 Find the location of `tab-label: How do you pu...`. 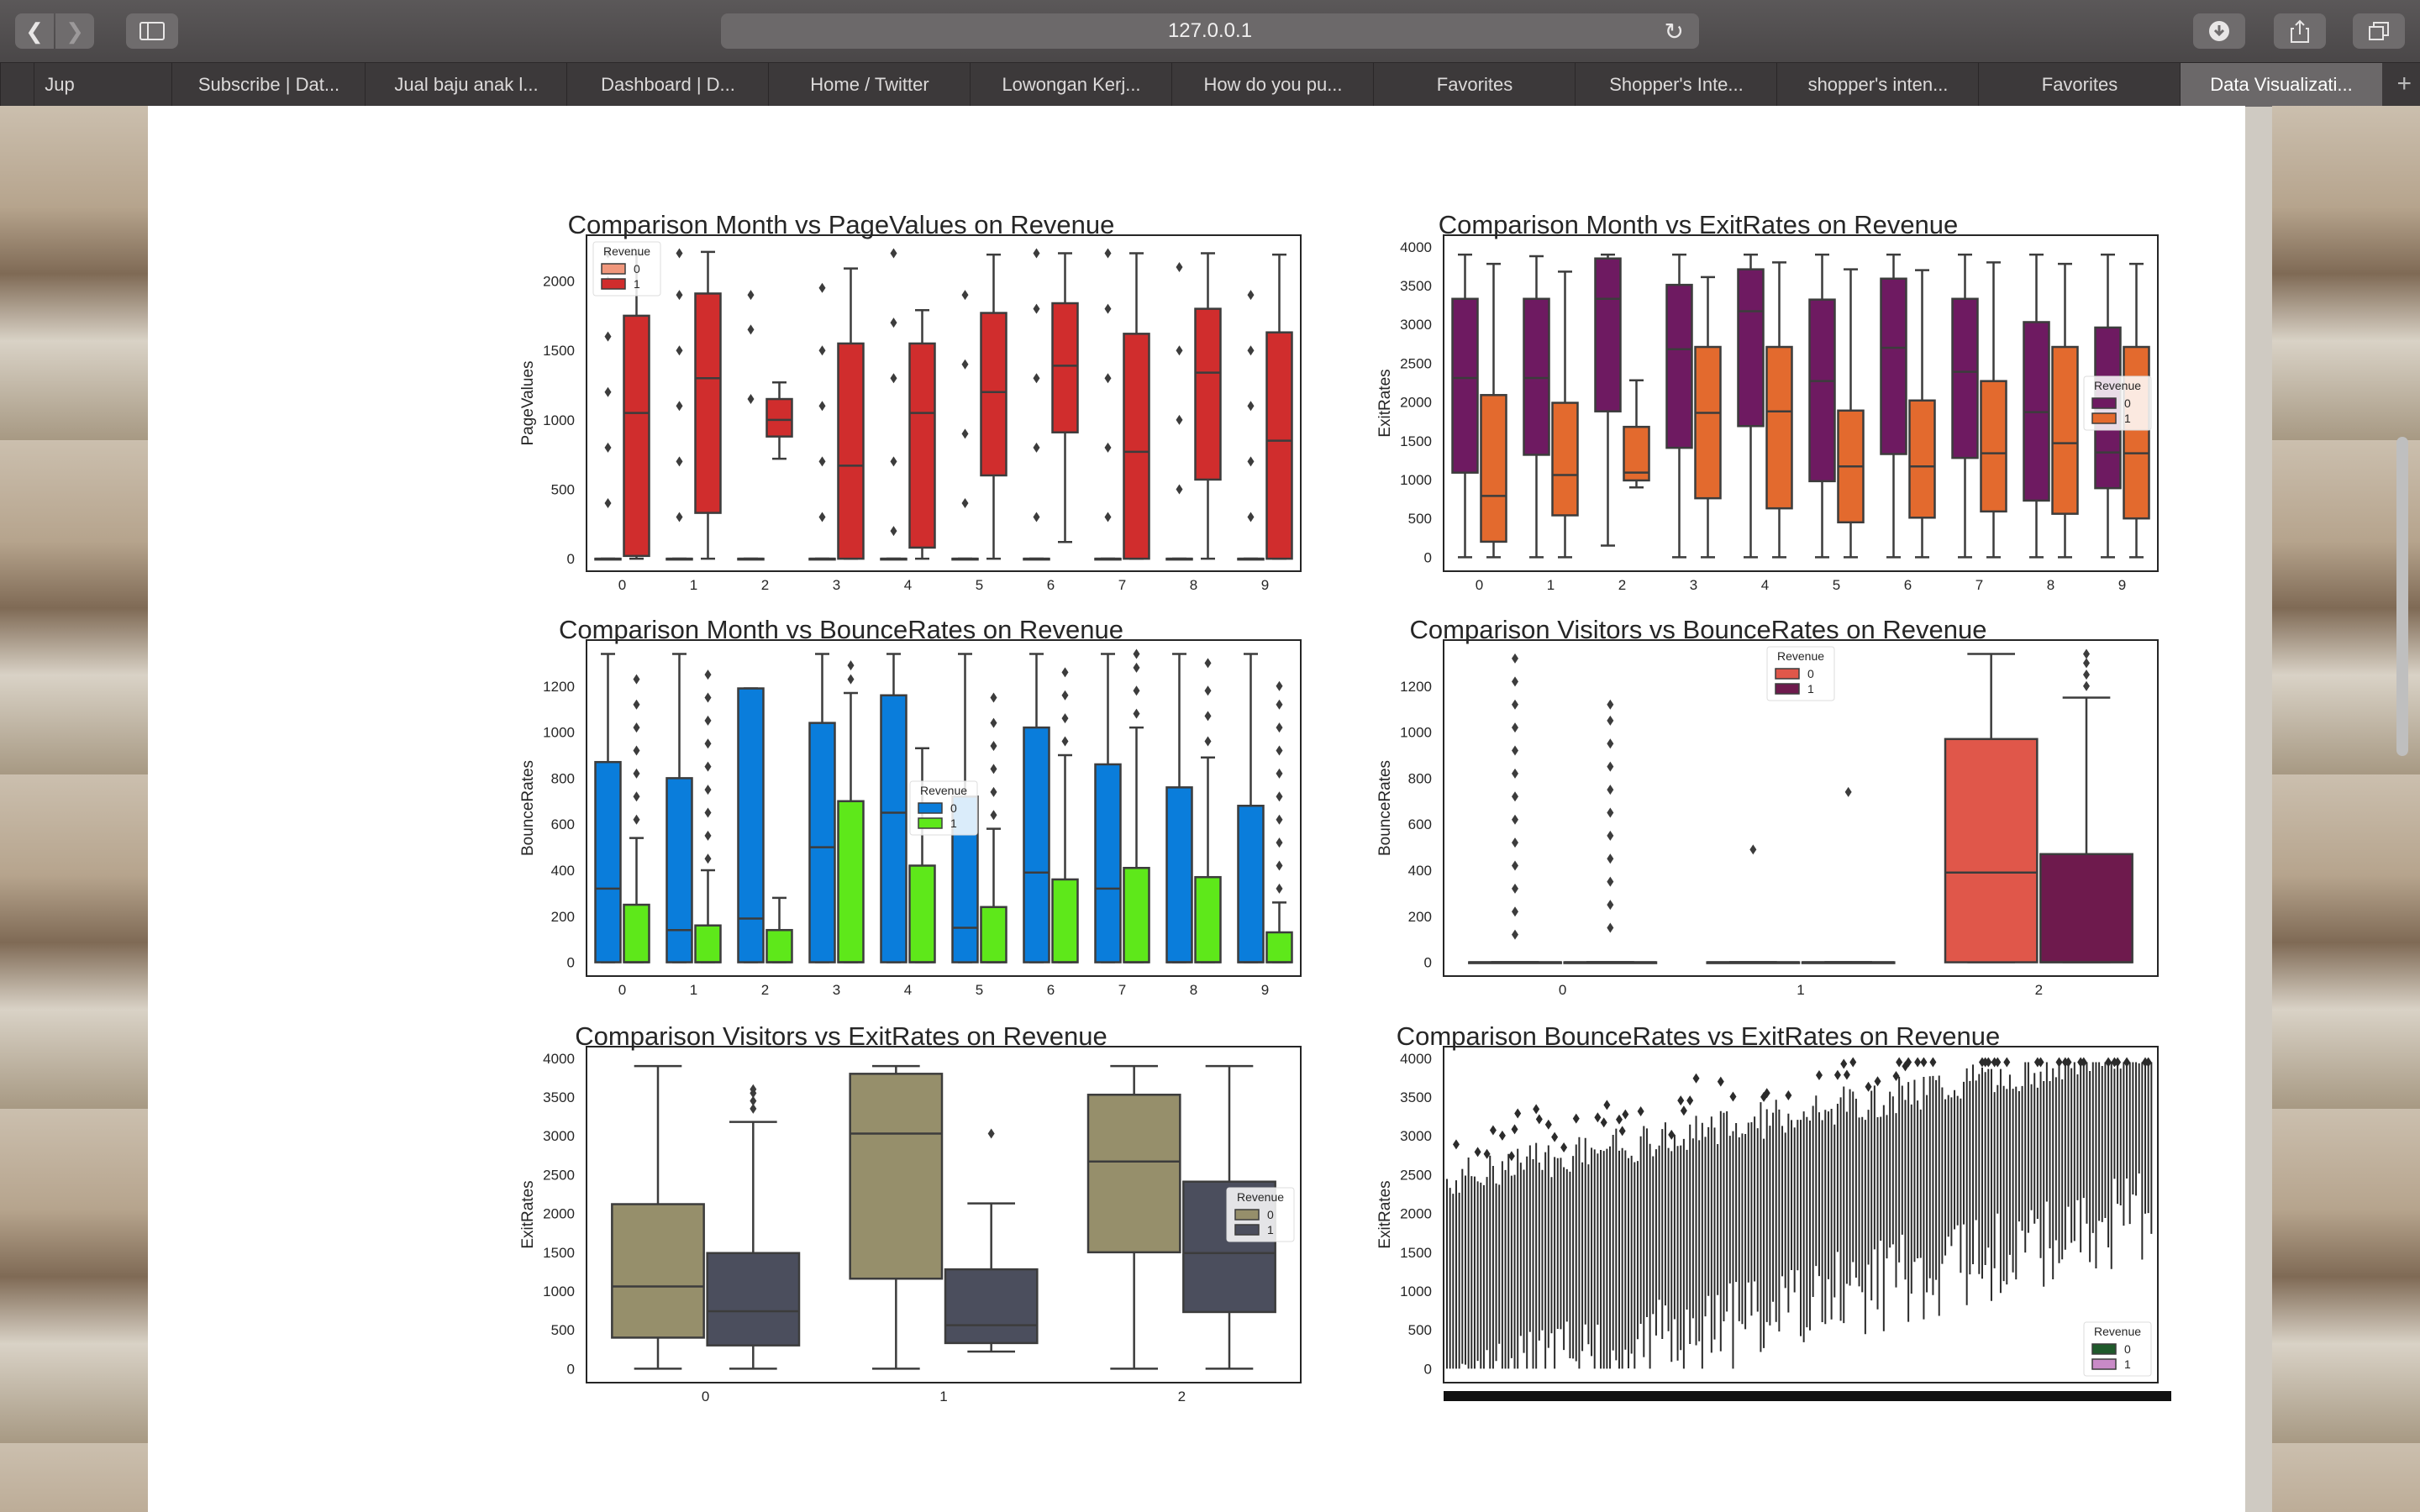

tab-label: How do you pu... is located at coordinates (1273, 84).